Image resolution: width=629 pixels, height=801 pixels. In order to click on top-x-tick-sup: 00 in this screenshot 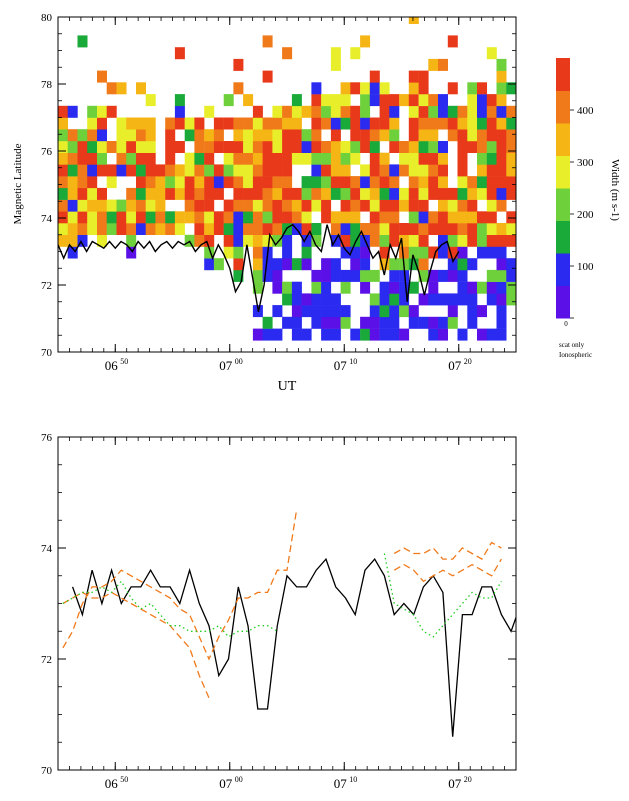, I will do `click(239, 361)`.